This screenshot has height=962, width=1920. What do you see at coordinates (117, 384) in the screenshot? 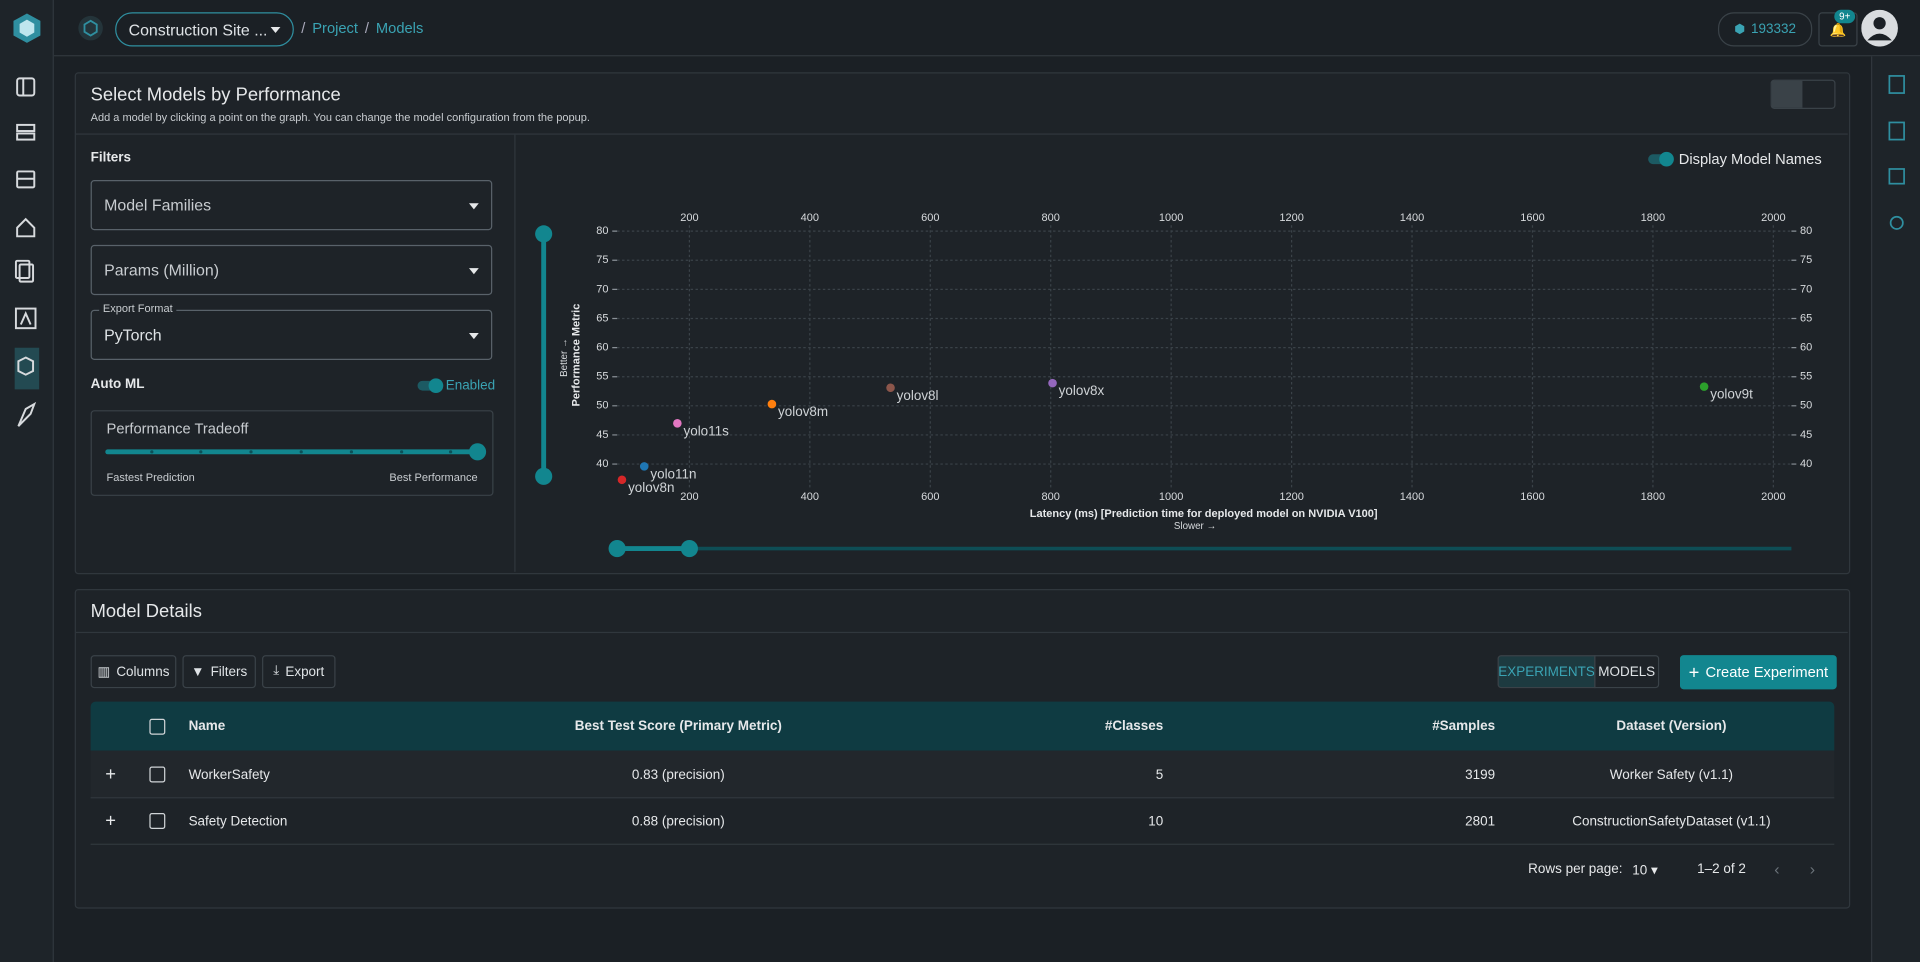
I see `automl-label: Auto ML` at bounding box center [117, 384].